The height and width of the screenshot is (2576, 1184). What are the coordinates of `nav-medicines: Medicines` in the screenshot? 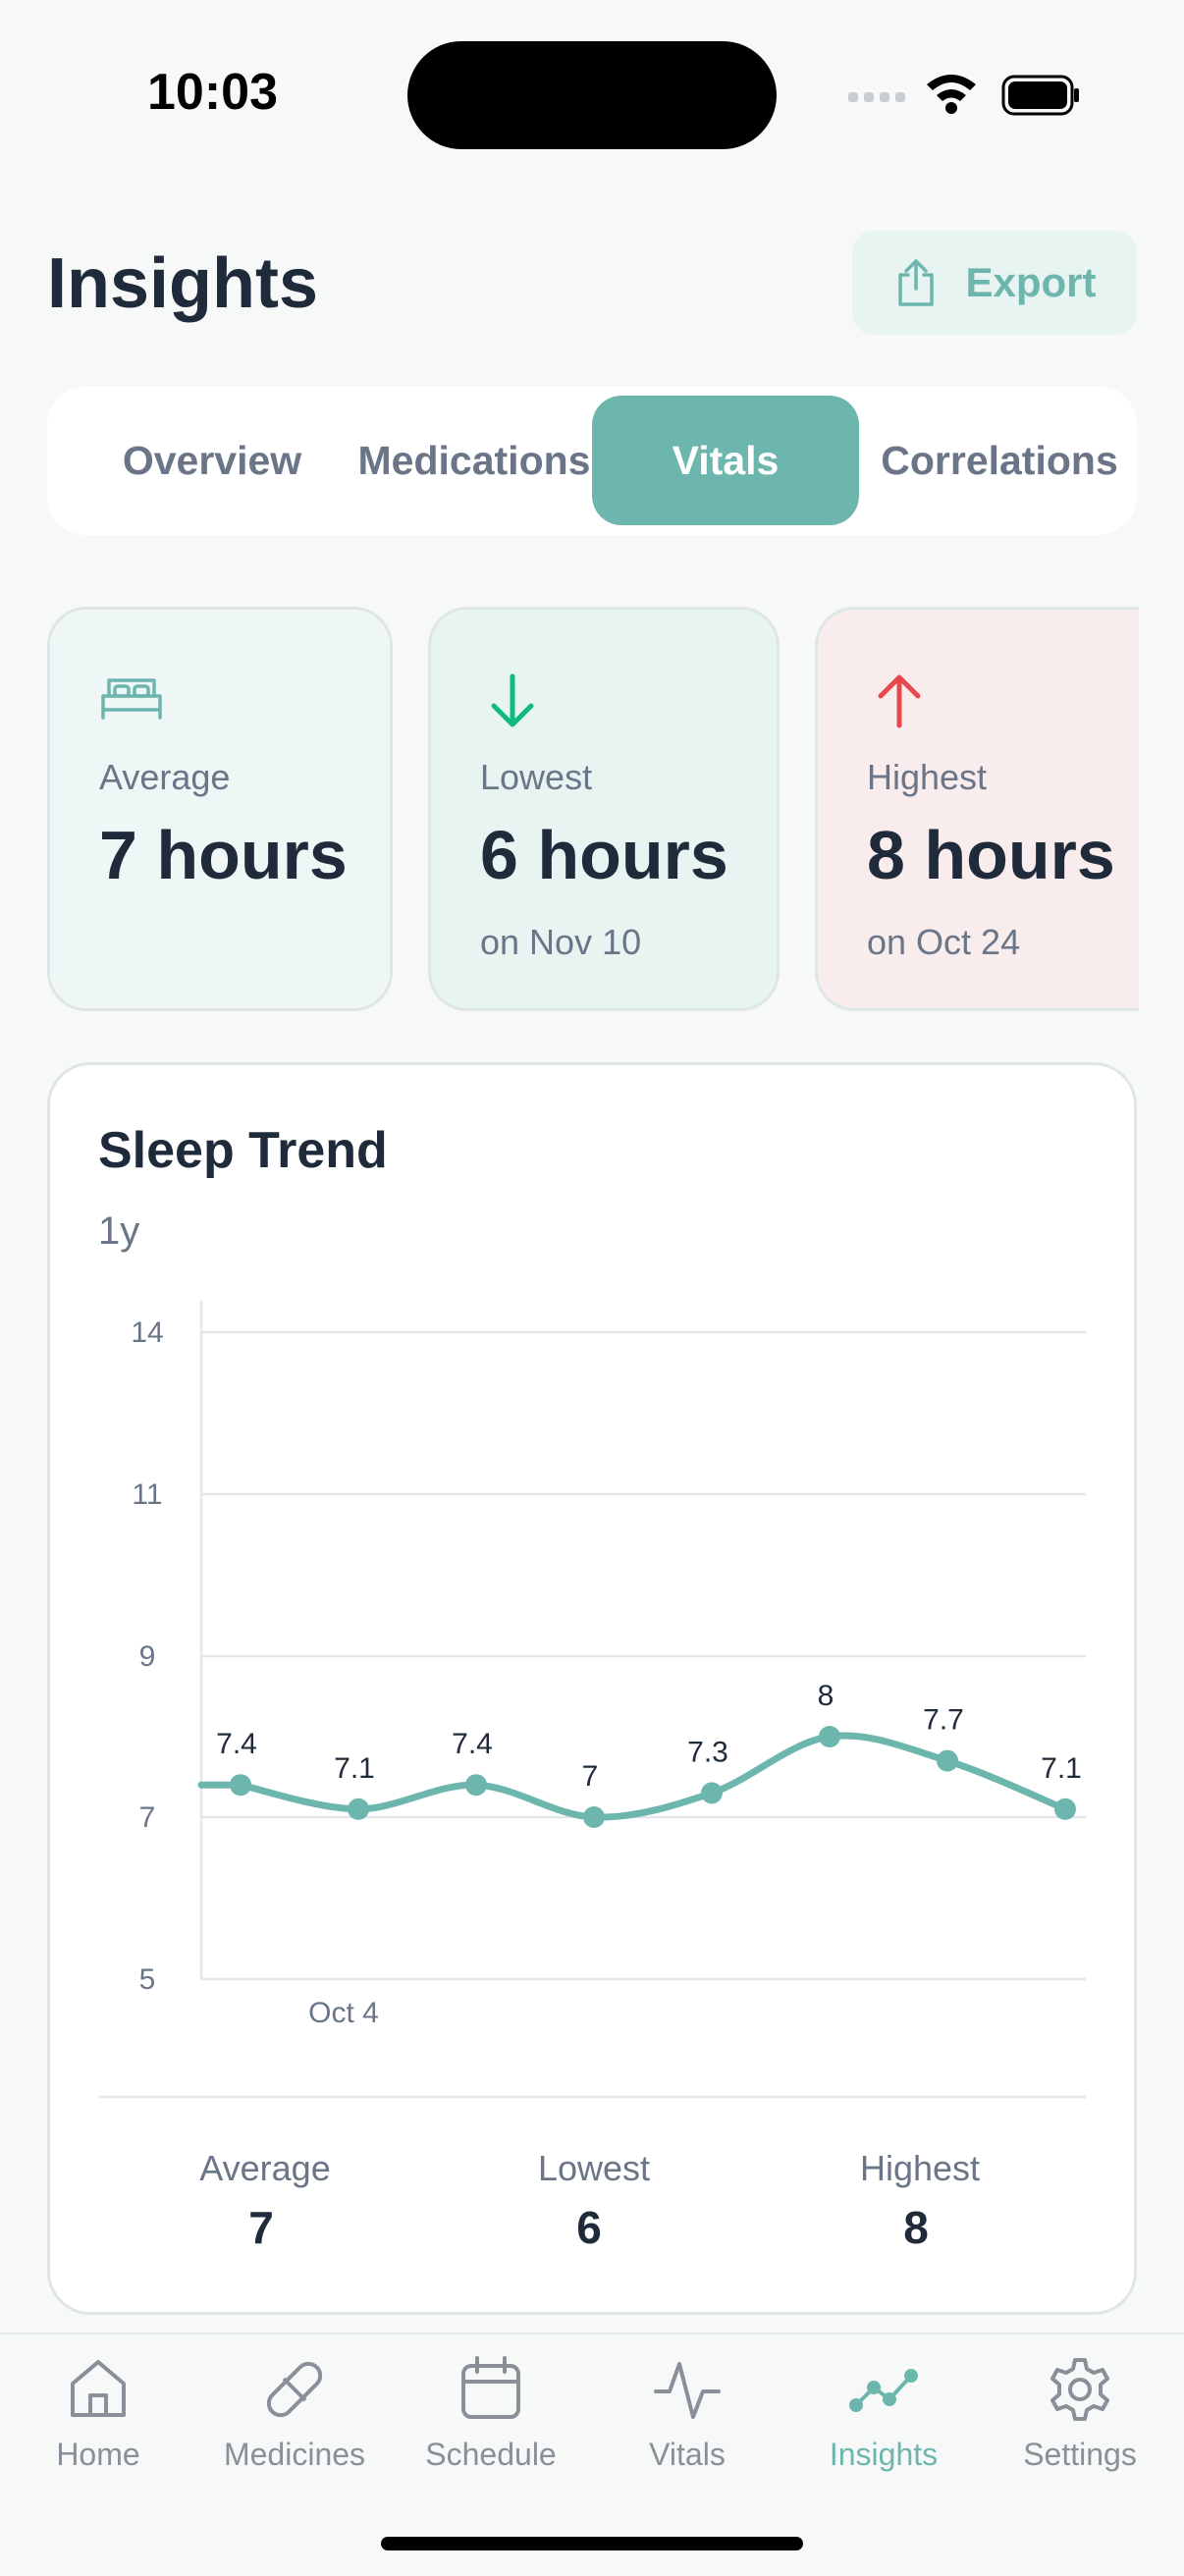 It's located at (294, 2413).